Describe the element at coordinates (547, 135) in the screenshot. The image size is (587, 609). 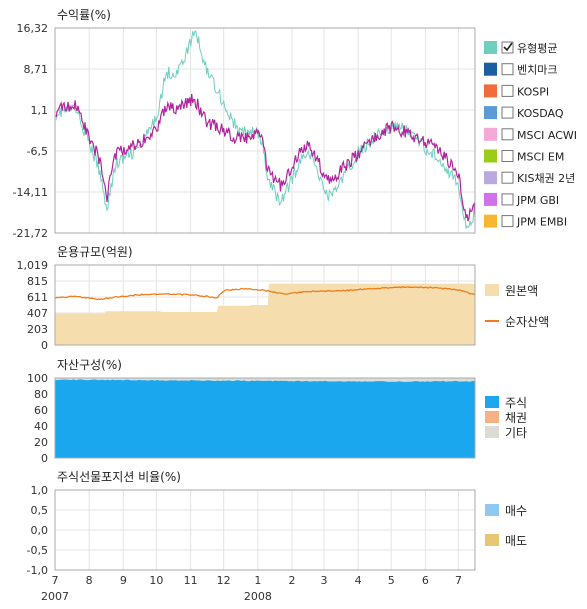
I see `legend-label: MSCI ACWI` at that location.